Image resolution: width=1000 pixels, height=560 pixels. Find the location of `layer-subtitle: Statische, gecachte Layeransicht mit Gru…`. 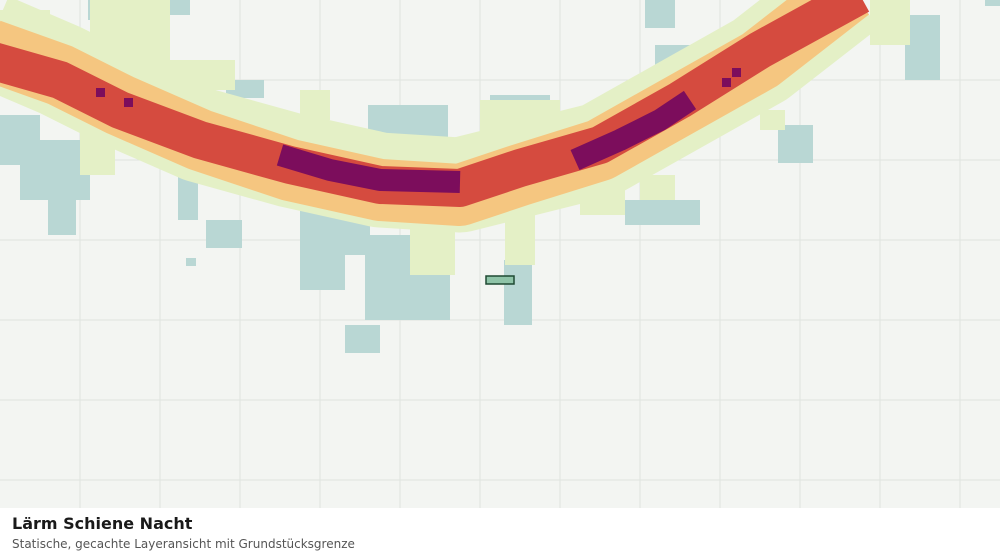

layer-subtitle: Statische, gecachte Layeransicht mit Gru… is located at coordinates (183, 544).